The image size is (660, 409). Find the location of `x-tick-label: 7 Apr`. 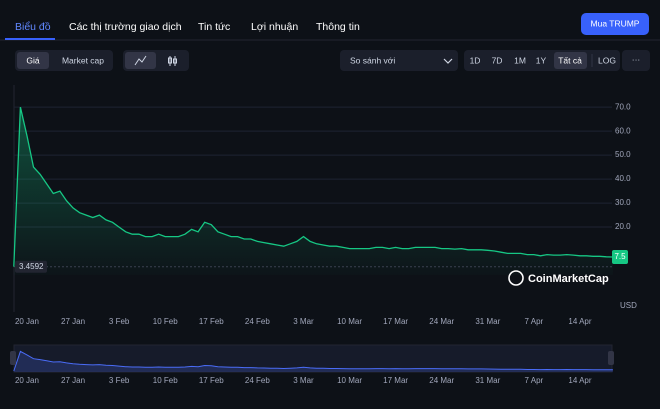

x-tick-label: 7 Apr is located at coordinates (534, 321).